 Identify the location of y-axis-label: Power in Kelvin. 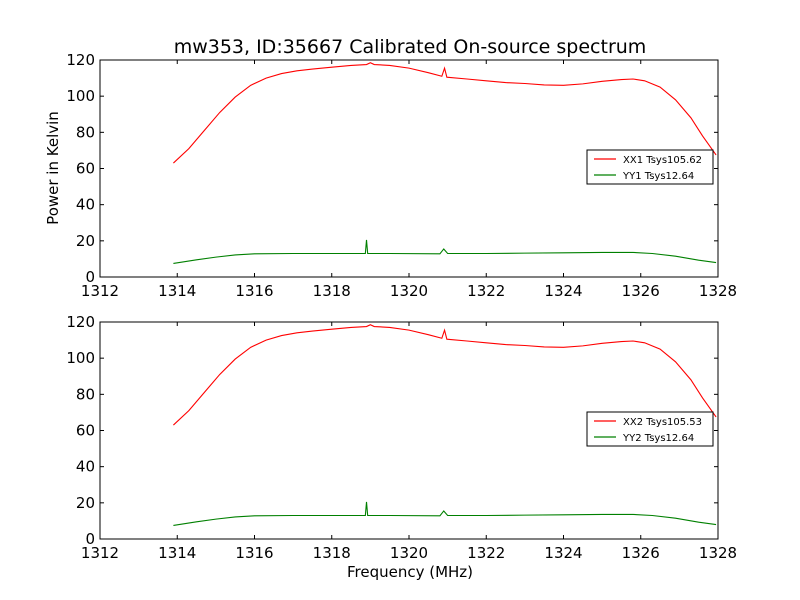
(53, 168).